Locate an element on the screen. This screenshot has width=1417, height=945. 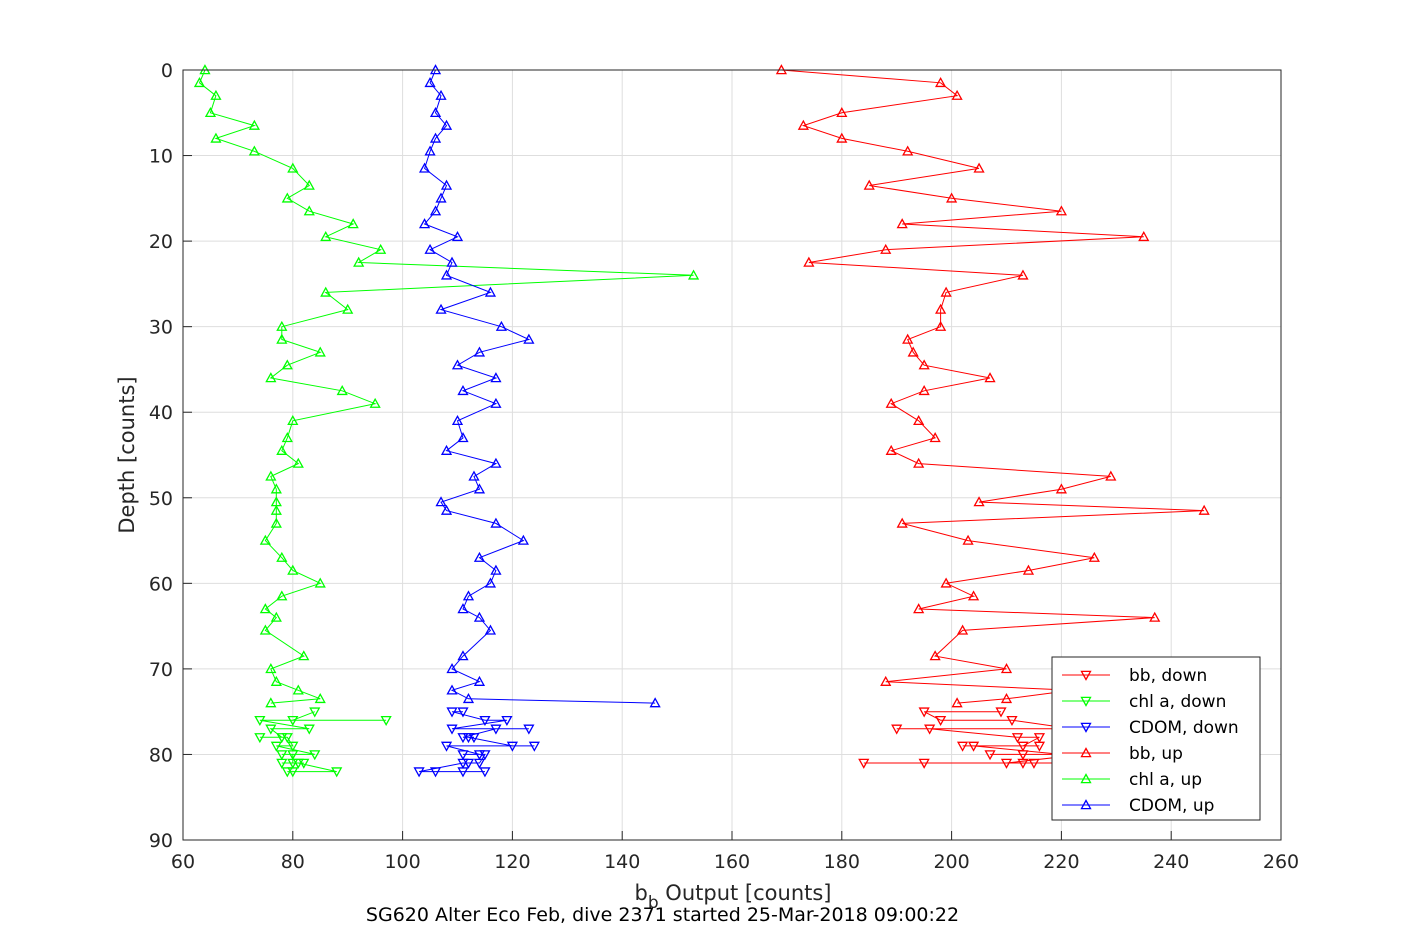
legend-item: chl a, up is located at coordinates (1132, 780).